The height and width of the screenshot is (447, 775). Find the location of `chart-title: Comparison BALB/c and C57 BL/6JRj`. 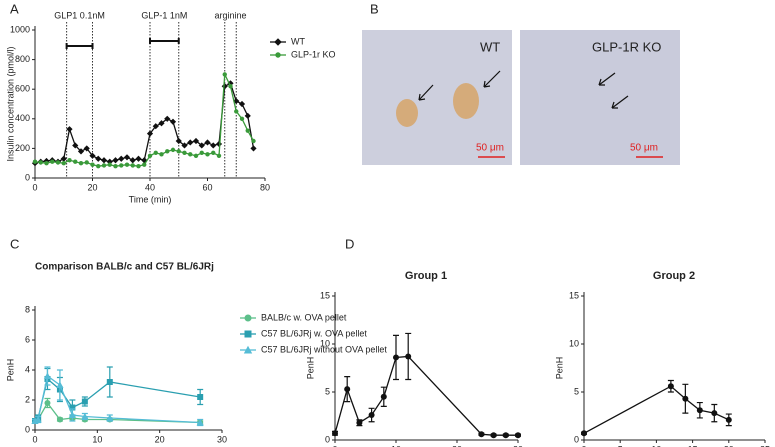

chart-title: Comparison BALB/c and C57 BL/6JRj is located at coordinates (124, 267).